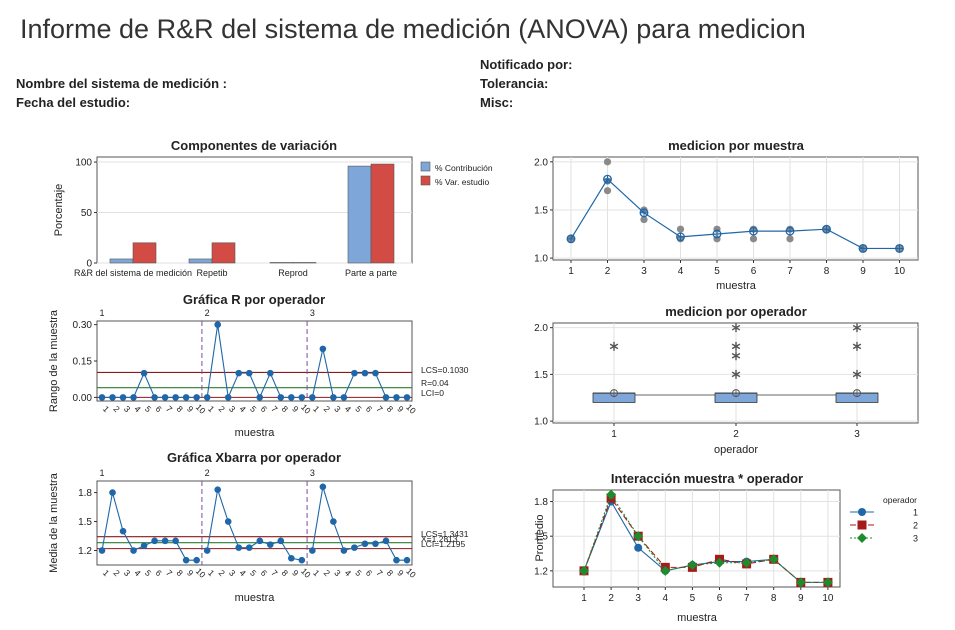  Describe the element at coordinates (190, 573) in the screenshot. I see `xbar-chart-xtick-label: 9` at that location.